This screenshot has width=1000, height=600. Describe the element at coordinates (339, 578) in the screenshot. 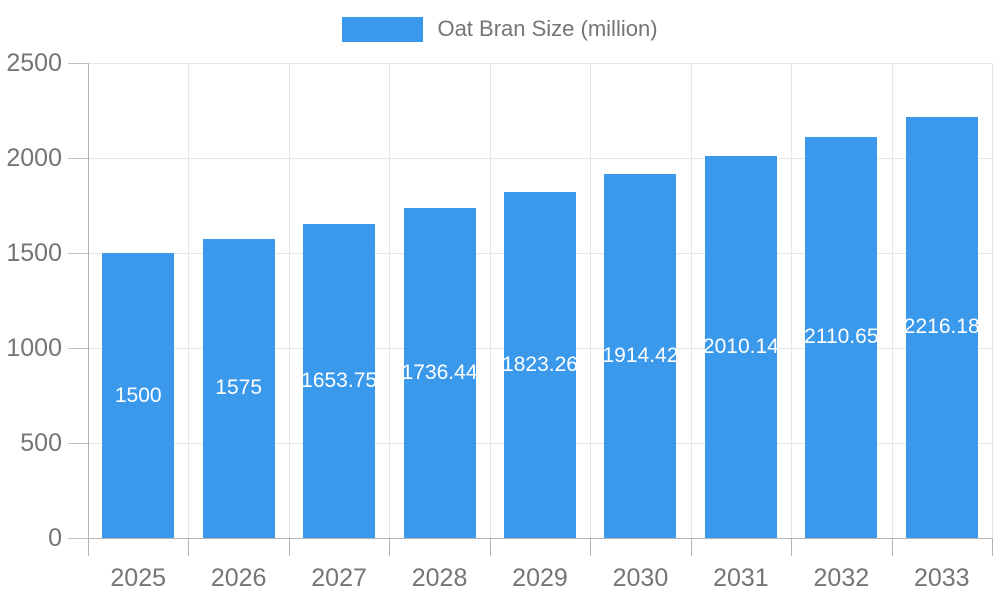

I see `x-axis-tick-label: 2027` at that location.